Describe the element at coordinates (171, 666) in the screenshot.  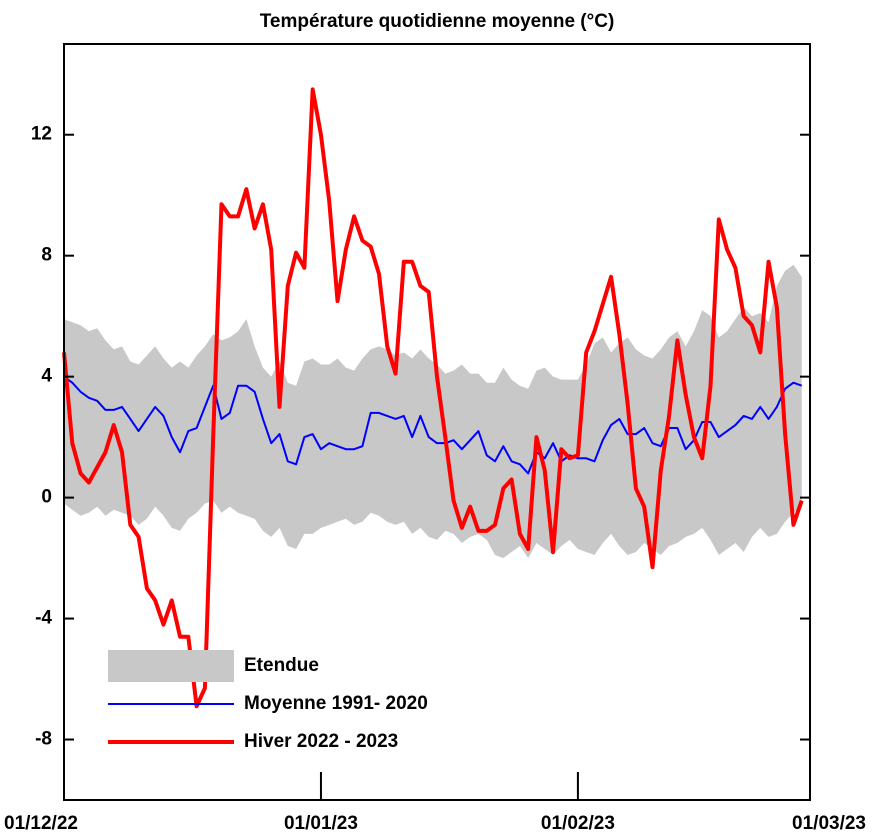
I see `legend-swatch` at that location.